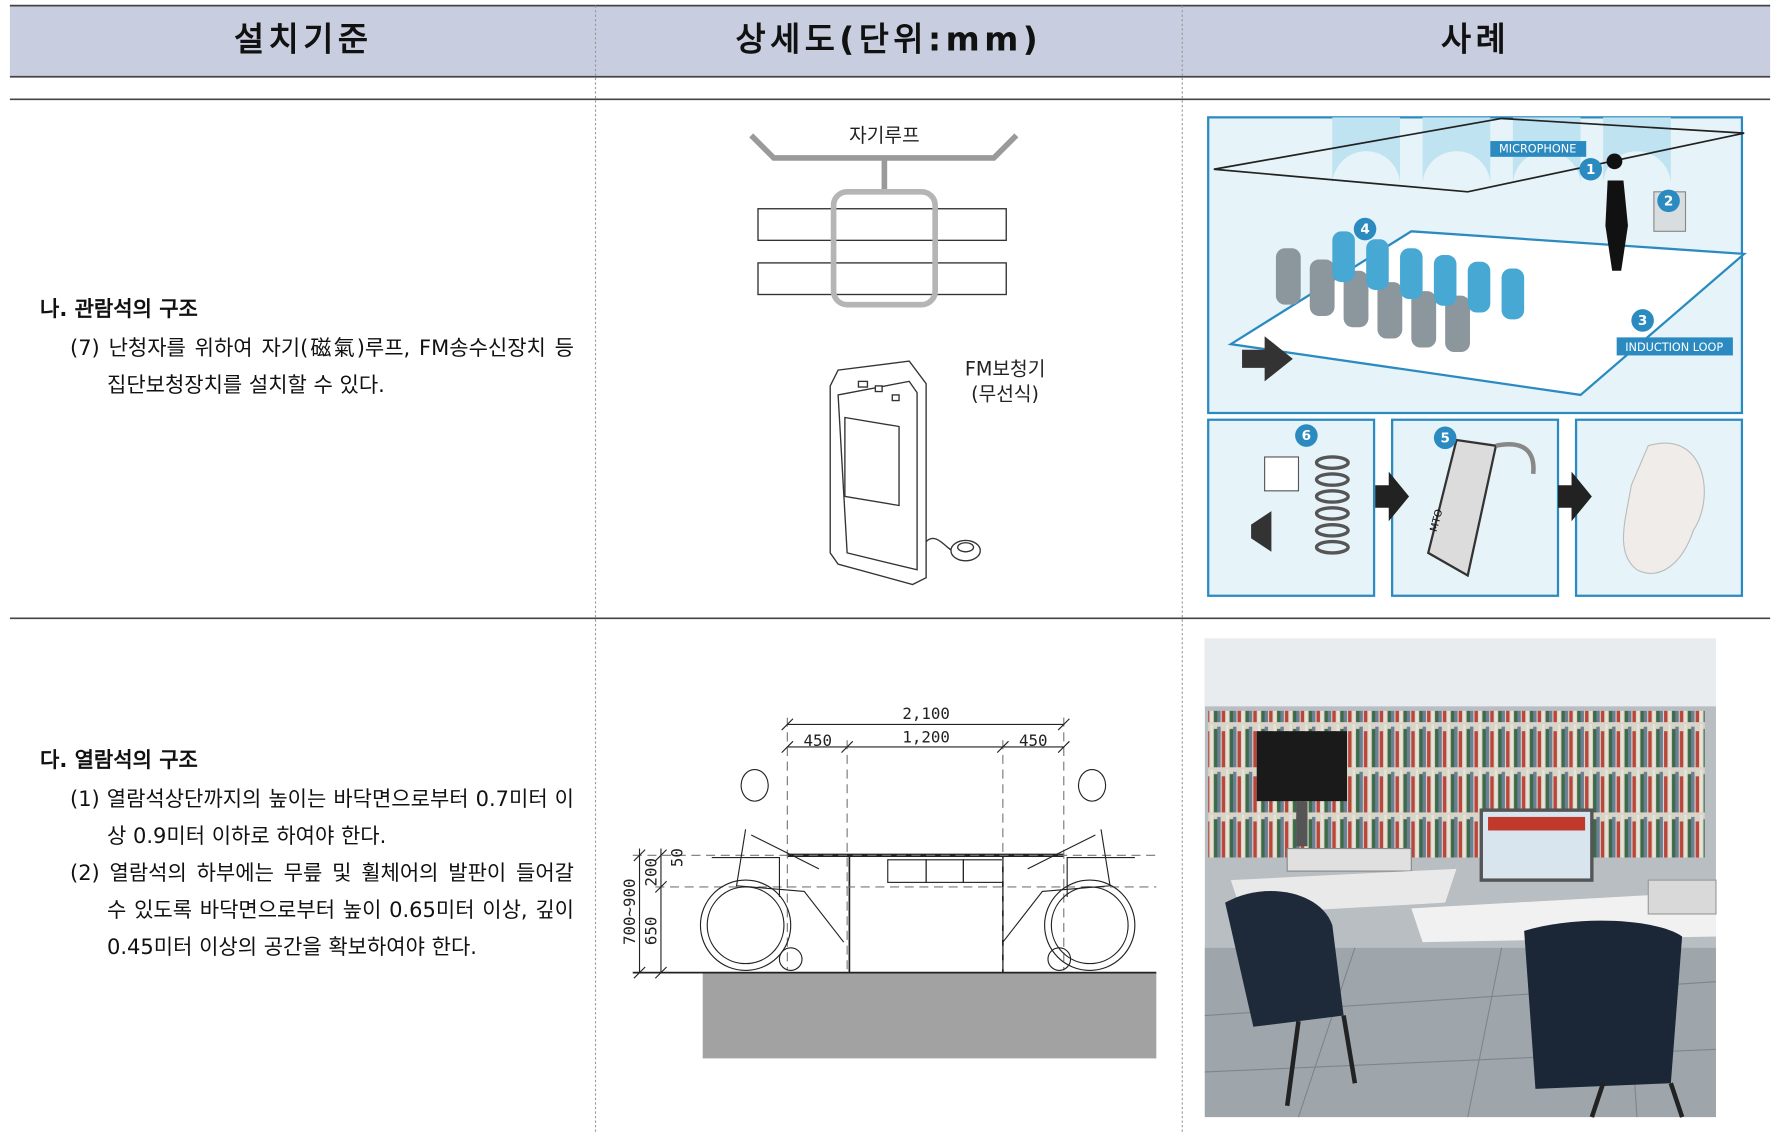  Describe the element at coordinates (905, 473) in the screenshot. I see `fm-receiver-drawing` at that location.